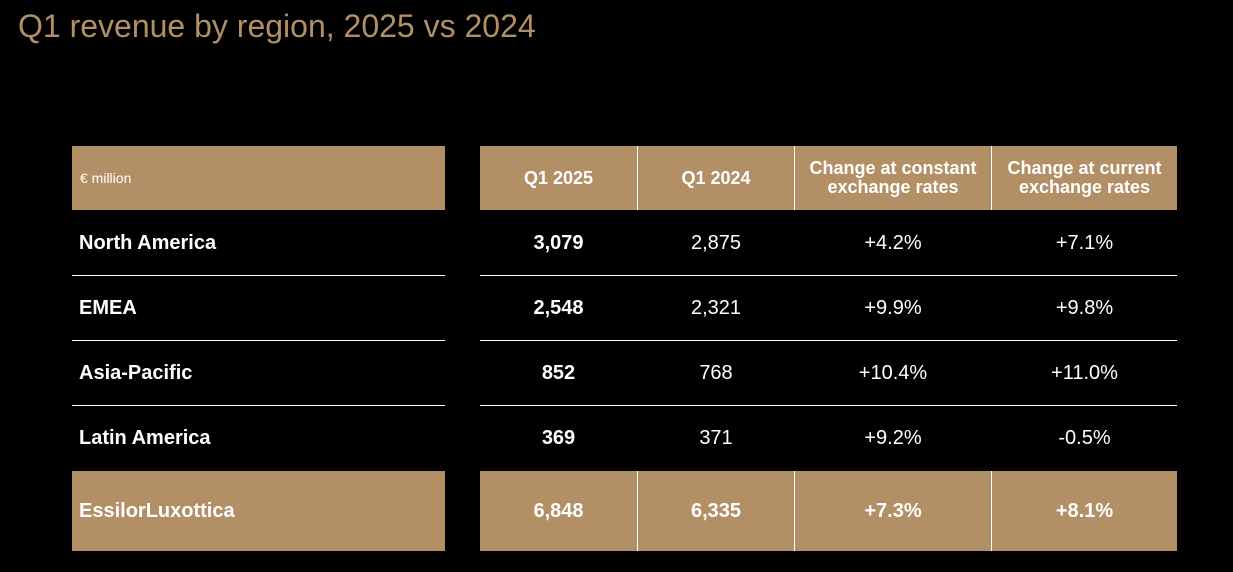 This screenshot has width=1233, height=572. What do you see at coordinates (558, 177) in the screenshot?
I see `column-header-q1-2025: Q1 2025` at bounding box center [558, 177].